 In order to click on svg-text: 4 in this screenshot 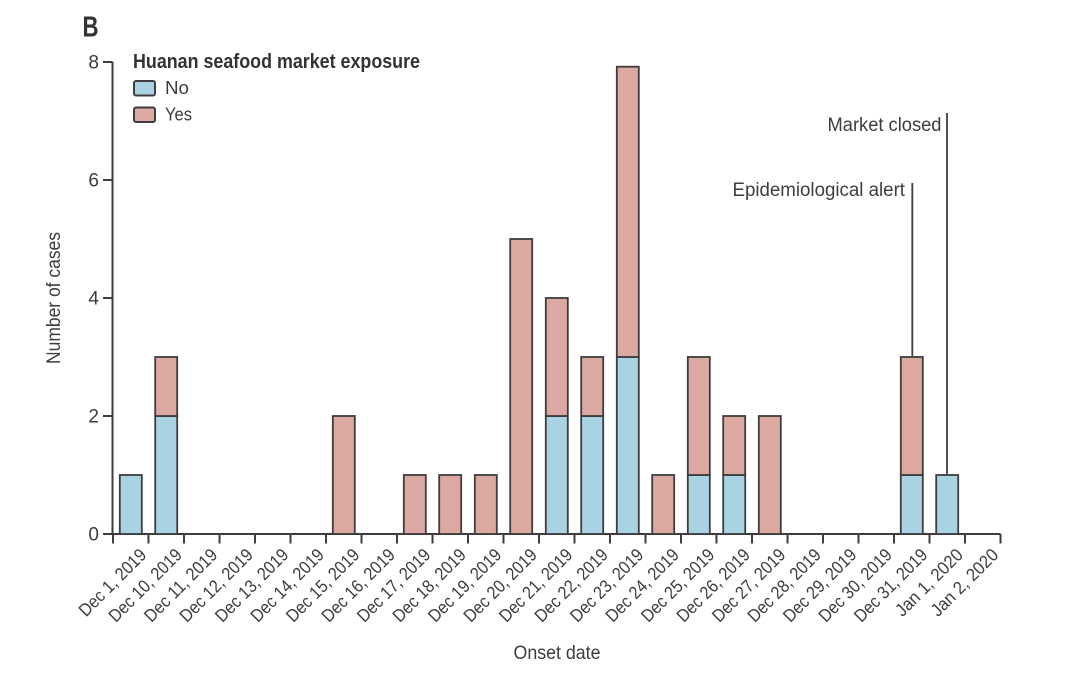, I will do `click(93, 299)`.